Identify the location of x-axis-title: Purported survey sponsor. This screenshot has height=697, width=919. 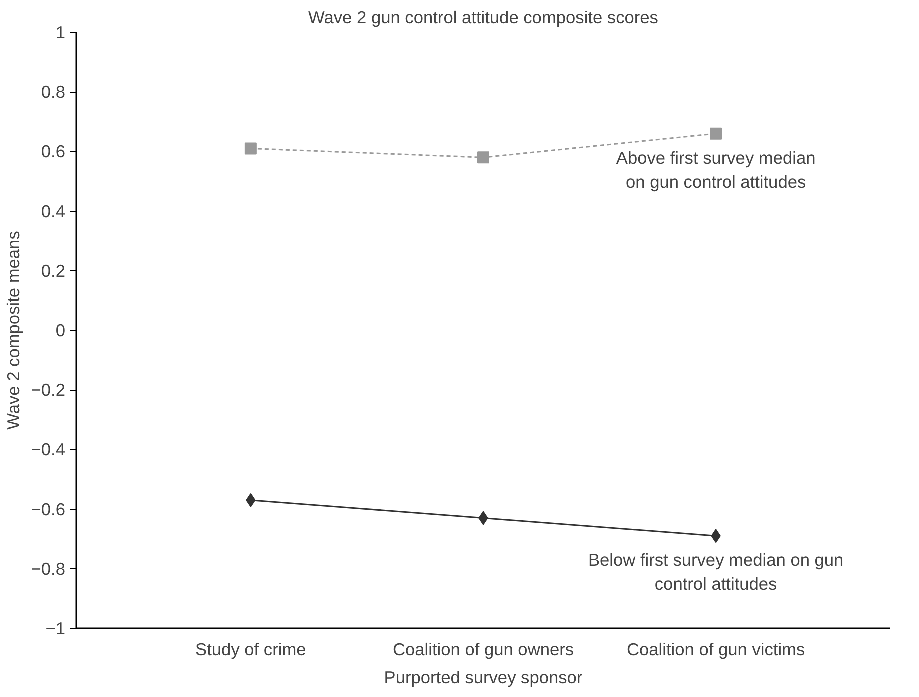
(483, 678).